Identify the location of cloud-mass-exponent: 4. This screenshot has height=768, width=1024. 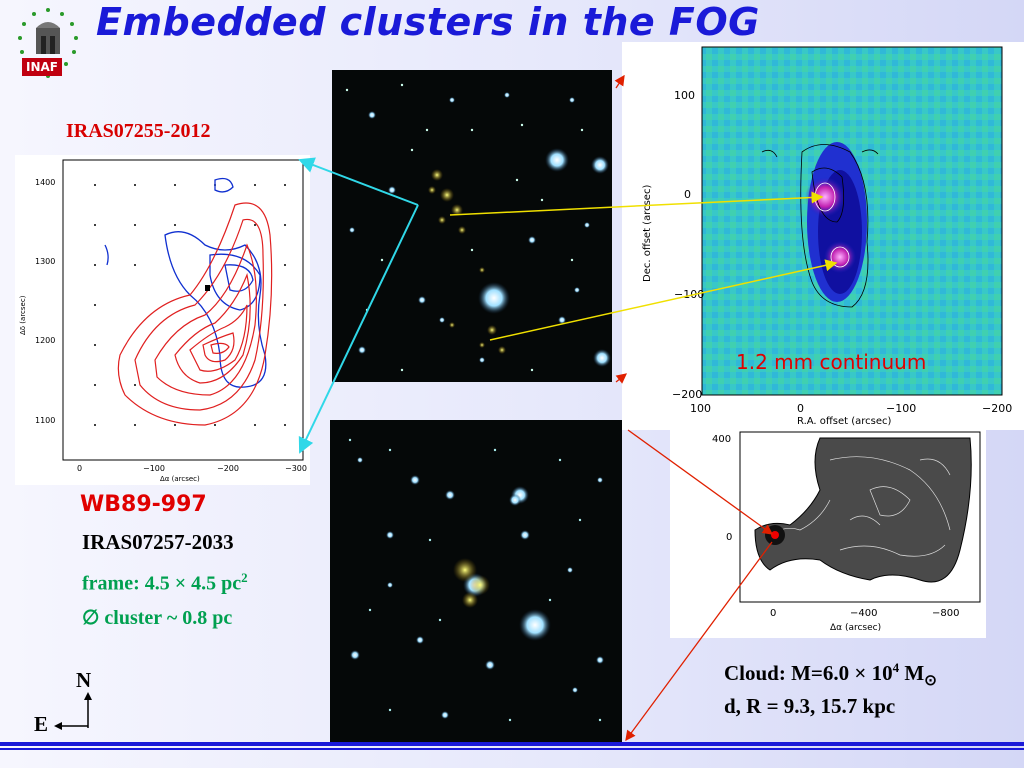
(896, 667).